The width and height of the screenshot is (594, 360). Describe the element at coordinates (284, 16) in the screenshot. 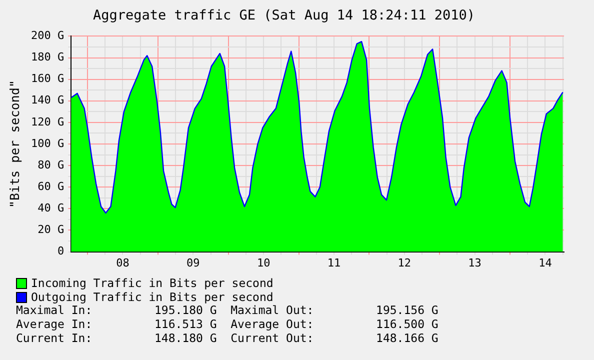

I see `chart-title: Aggregate traffic GE (Sat Aug 14 18:24:11 2010)` at that location.